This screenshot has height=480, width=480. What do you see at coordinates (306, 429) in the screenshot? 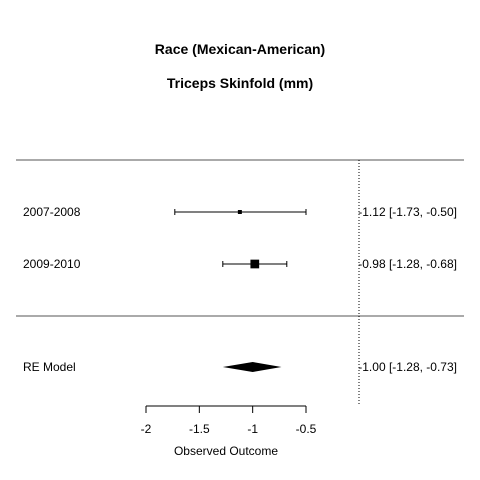
I see `x-tick-label: -0.5` at bounding box center [306, 429].